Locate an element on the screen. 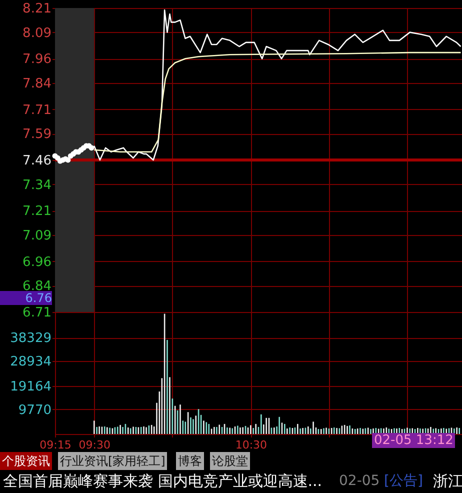 The image size is (462, 493). text: 02-05 is located at coordinates (359, 481).